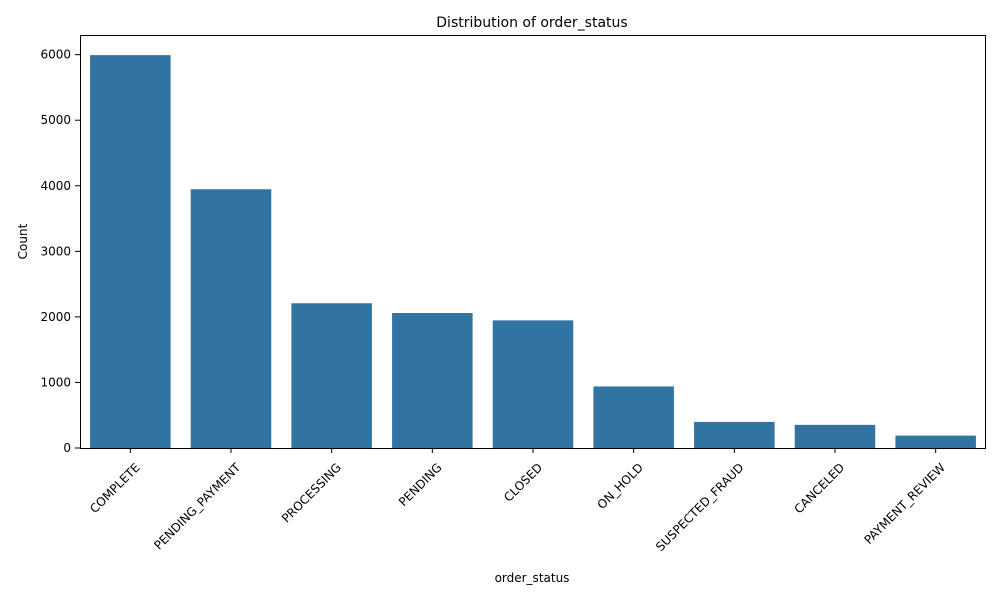  I want to click on bar-on-hold, so click(633, 417).